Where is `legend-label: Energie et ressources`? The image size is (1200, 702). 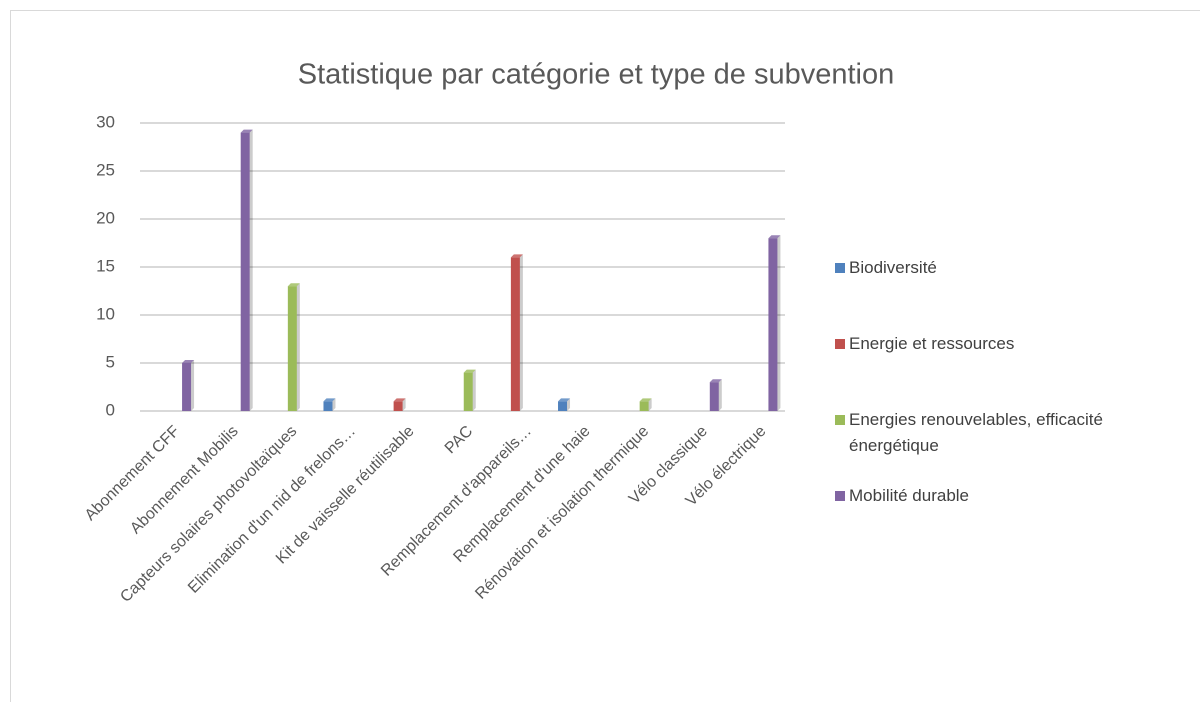
legend-label: Energie et ressources is located at coordinates (932, 343).